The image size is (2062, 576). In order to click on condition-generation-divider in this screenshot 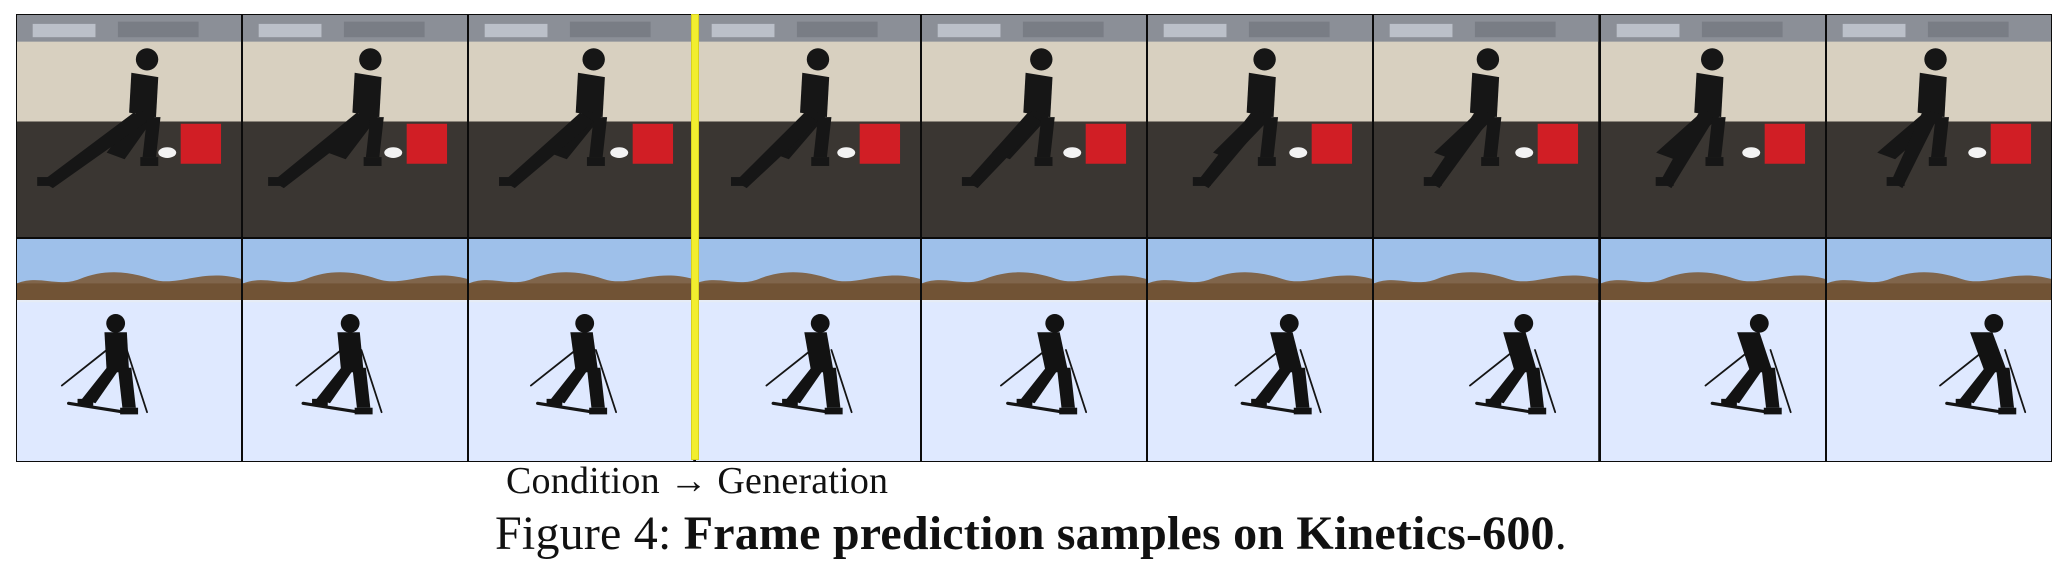, I will do `click(695, 237)`.